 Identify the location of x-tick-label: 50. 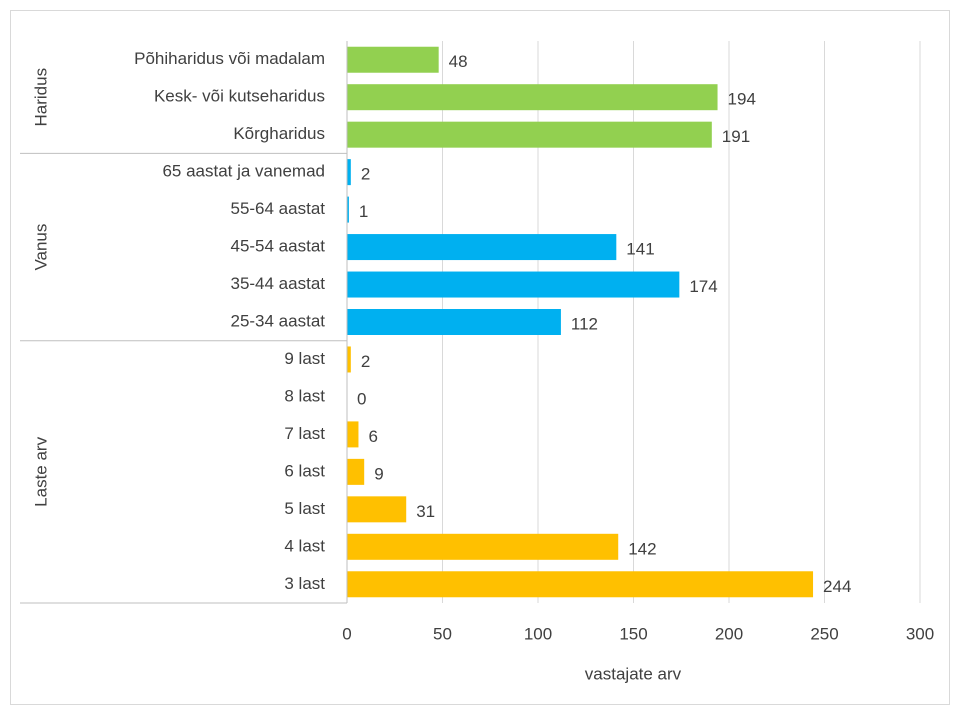
(442, 633).